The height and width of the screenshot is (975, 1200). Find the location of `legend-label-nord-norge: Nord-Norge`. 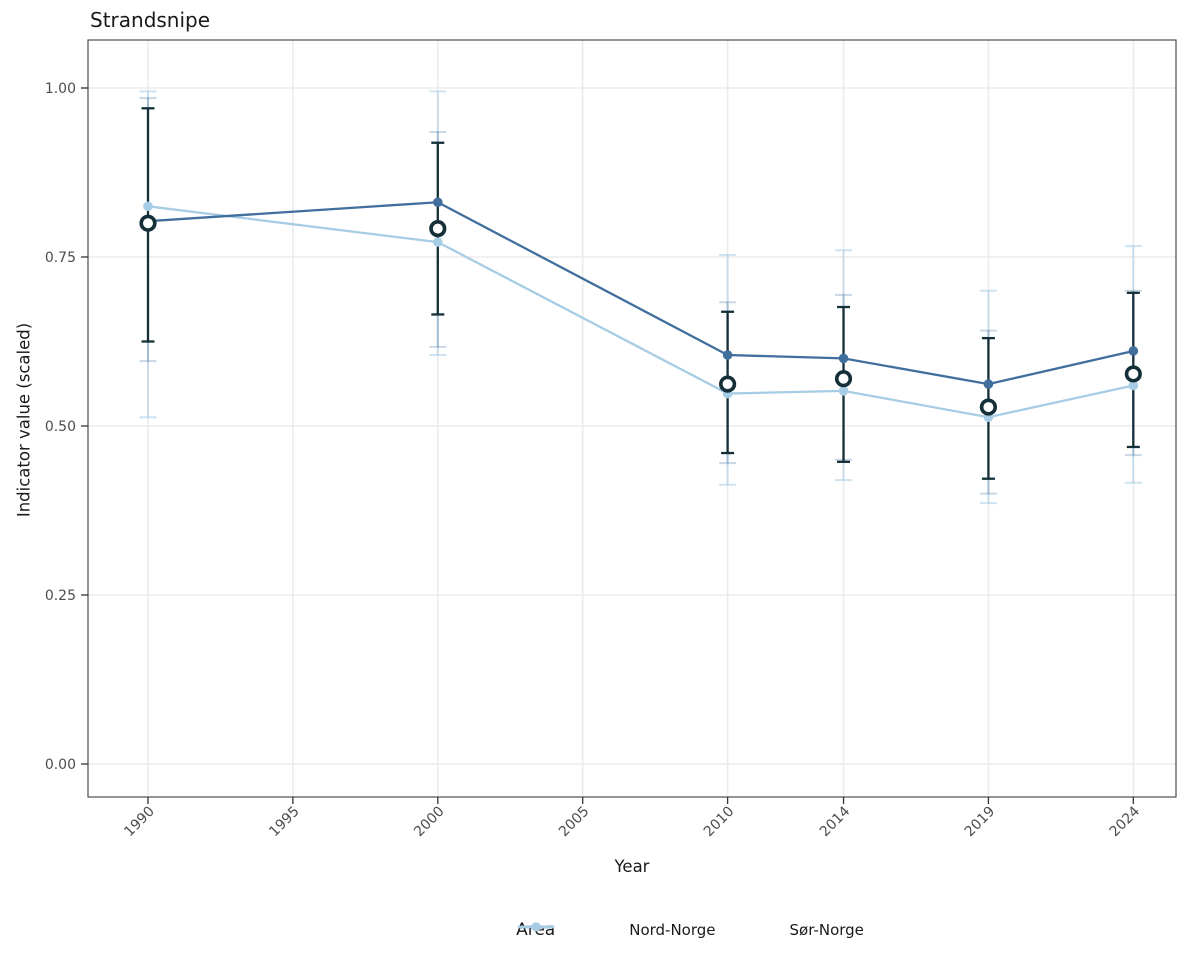

legend-label-nord-norge: Nord-Norge is located at coordinates (672, 930).